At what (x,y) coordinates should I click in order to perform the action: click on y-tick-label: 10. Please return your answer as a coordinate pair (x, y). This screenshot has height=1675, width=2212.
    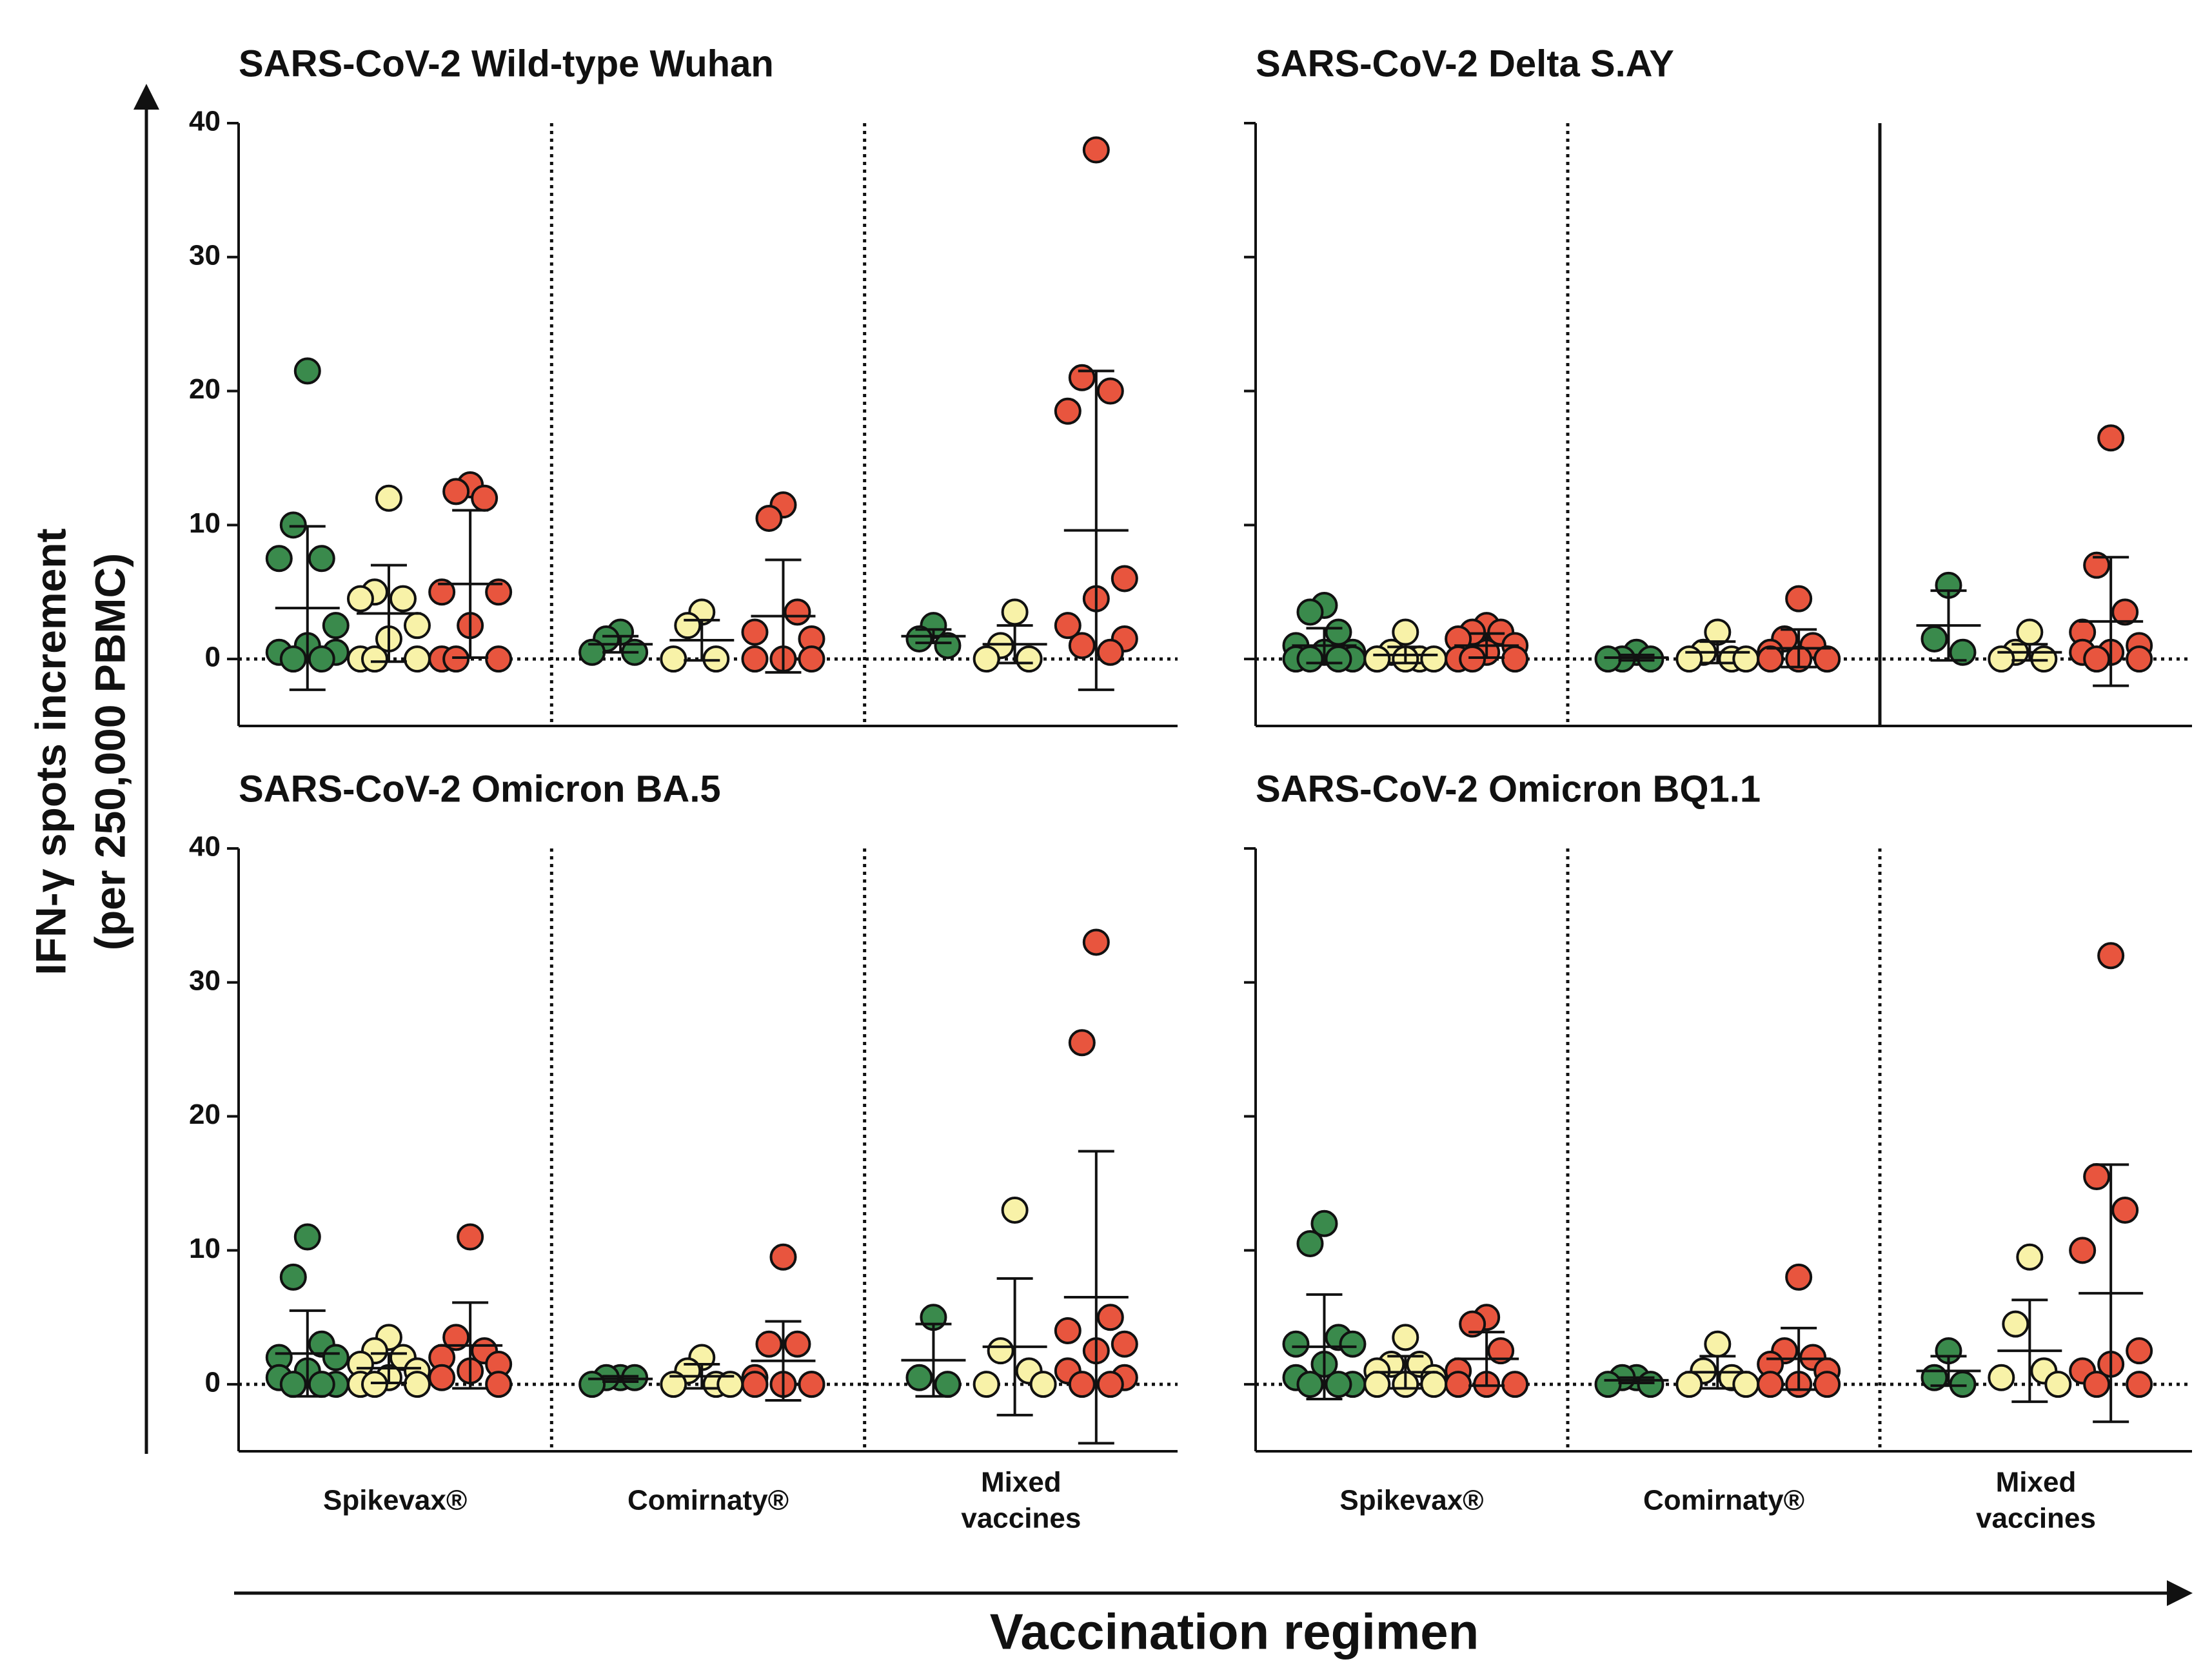
    Looking at the image, I should click on (205, 523).